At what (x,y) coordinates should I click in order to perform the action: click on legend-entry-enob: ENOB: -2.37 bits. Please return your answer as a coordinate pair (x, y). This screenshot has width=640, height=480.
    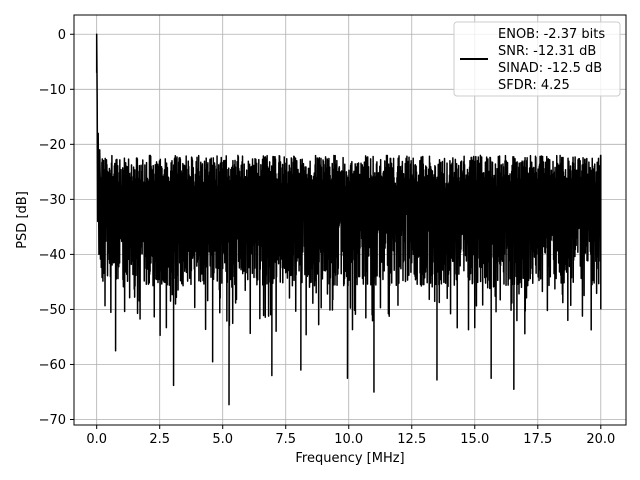
    Looking at the image, I should click on (551, 34).